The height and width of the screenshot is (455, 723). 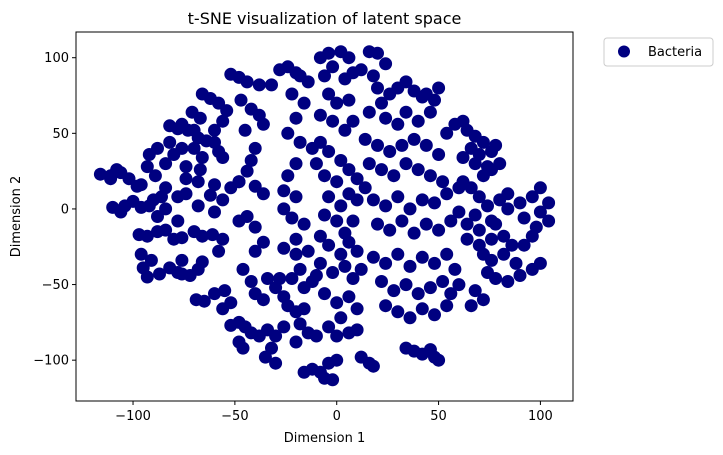 I want to click on x-axis-label: Dimension 1, so click(x=325, y=438).